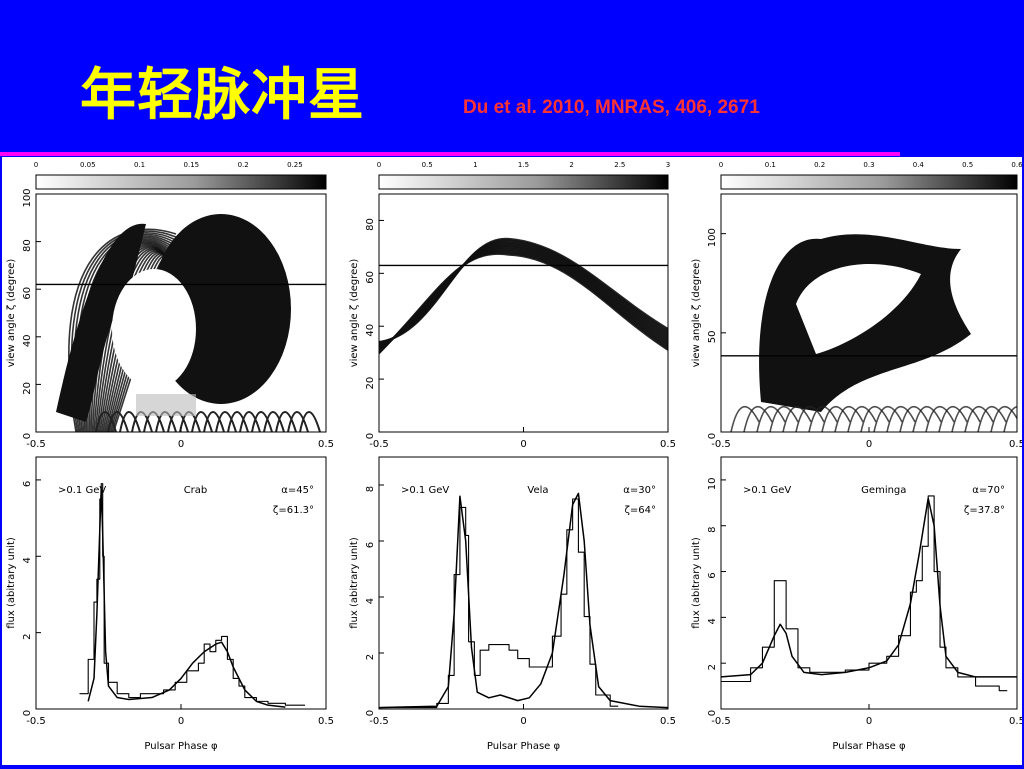 Image resolution: width=1024 pixels, height=769 pixels. Describe the element at coordinates (668, 165) in the screenshot. I see `colorbar-tick-label: 3` at that location.